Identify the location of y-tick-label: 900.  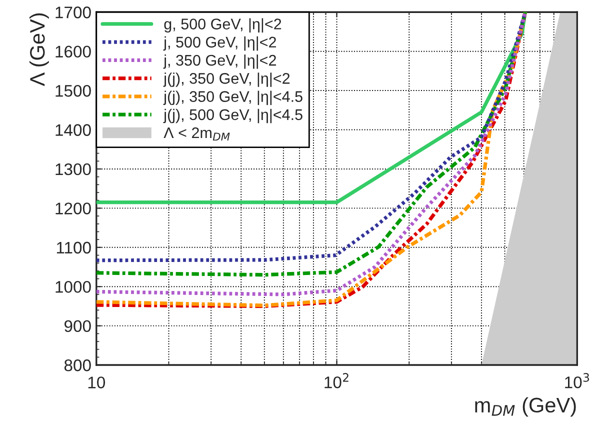
(77, 326).